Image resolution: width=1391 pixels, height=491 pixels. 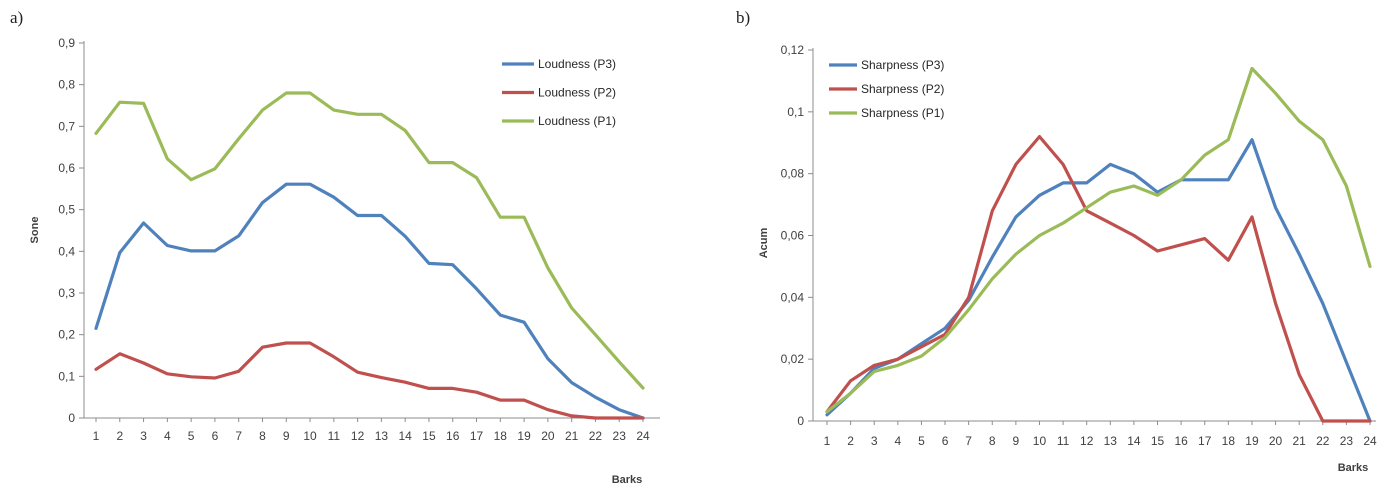 What do you see at coordinates (66, 293) in the screenshot?
I see `y-tick-label: 0,3` at bounding box center [66, 293].